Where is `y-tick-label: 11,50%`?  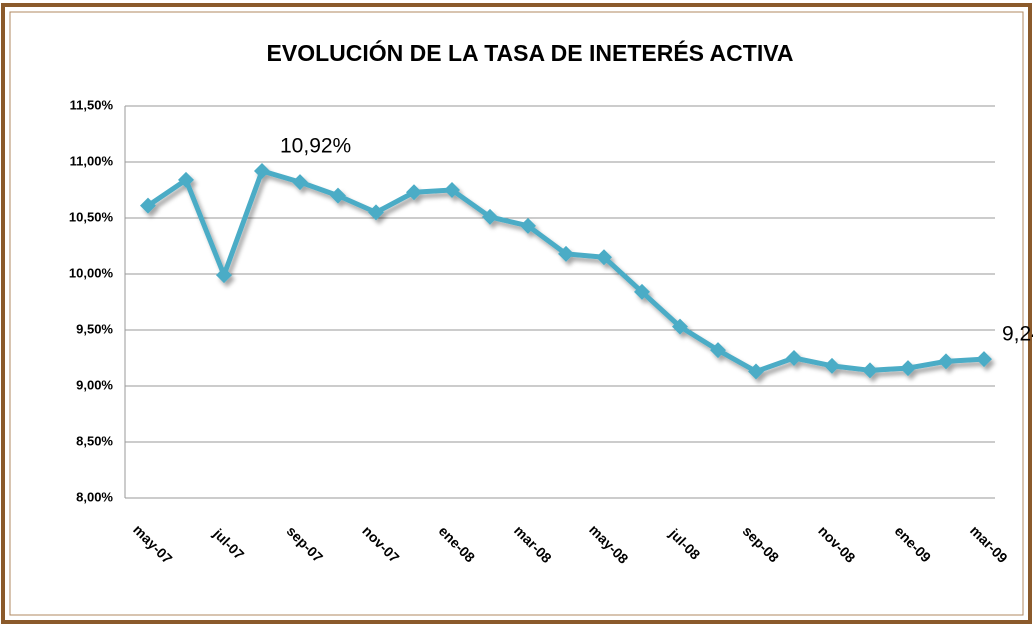 y-tick-label: 11,50% is located at coordinates (92, 104).